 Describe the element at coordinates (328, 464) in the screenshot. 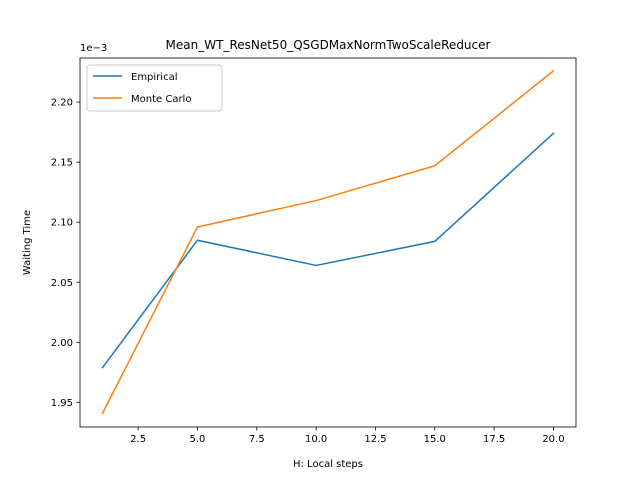

I see `x-axis-label: H: Local steps` at that location.